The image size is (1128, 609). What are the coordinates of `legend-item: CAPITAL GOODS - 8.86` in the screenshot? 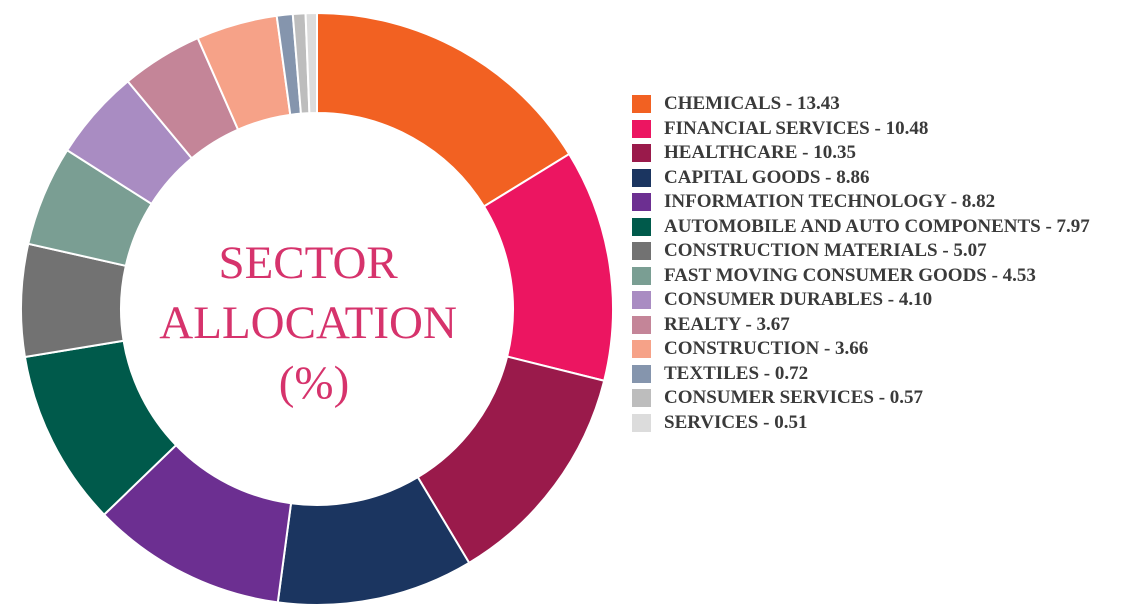 It's located at (878, 178).